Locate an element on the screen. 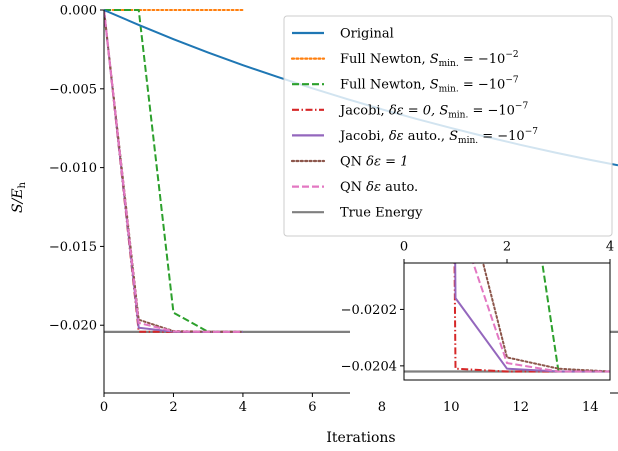 The height and width of the screenshot is (451, 618). legend-text: Original is located at coordinates (367, 34).